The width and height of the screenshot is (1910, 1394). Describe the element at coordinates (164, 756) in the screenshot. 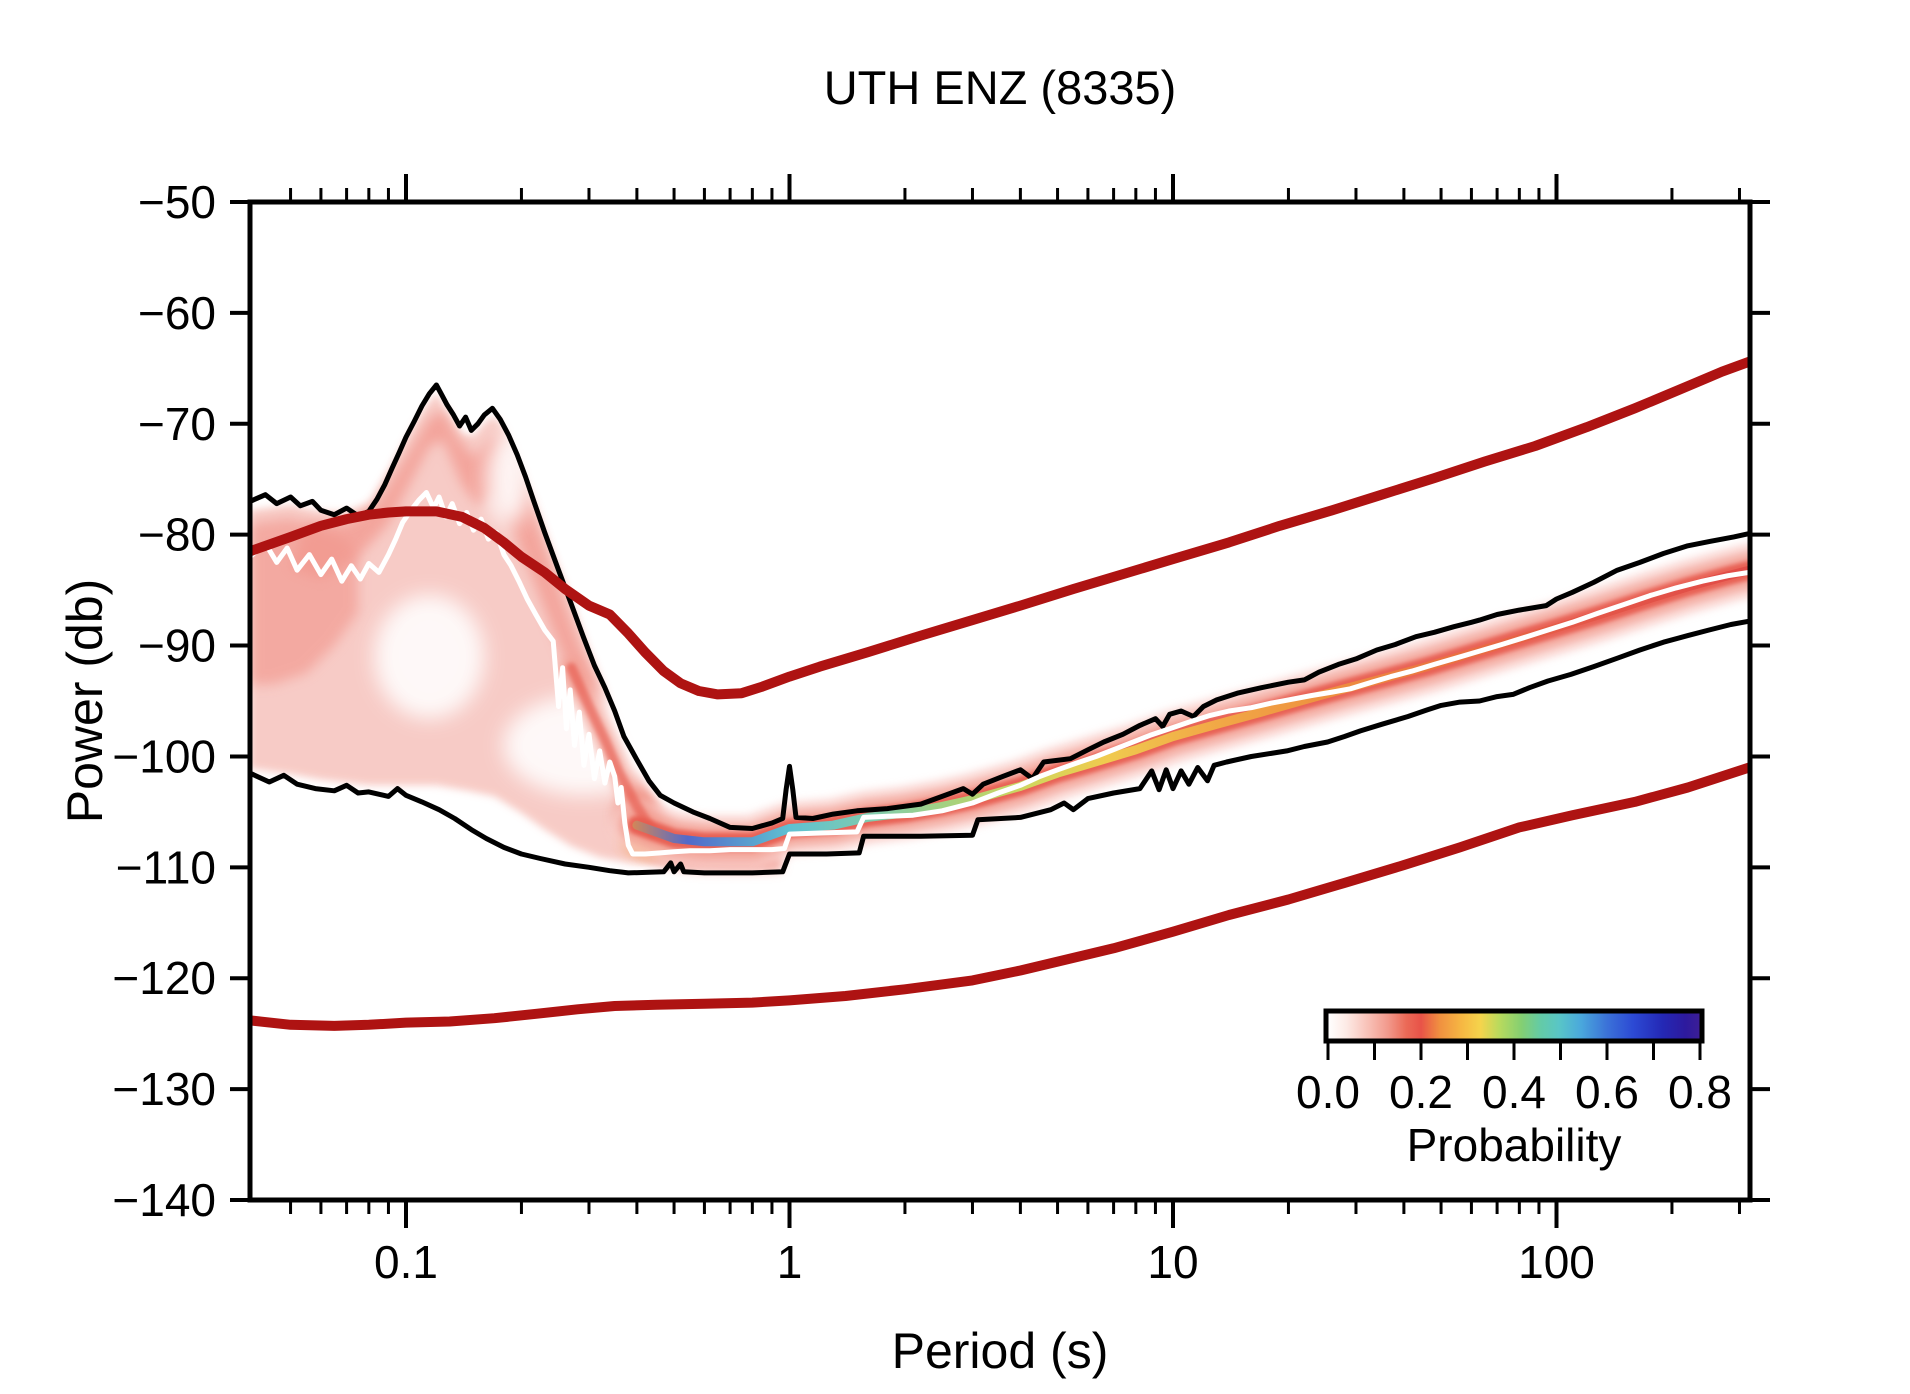

I see `y-tick-label: −100` at that location.